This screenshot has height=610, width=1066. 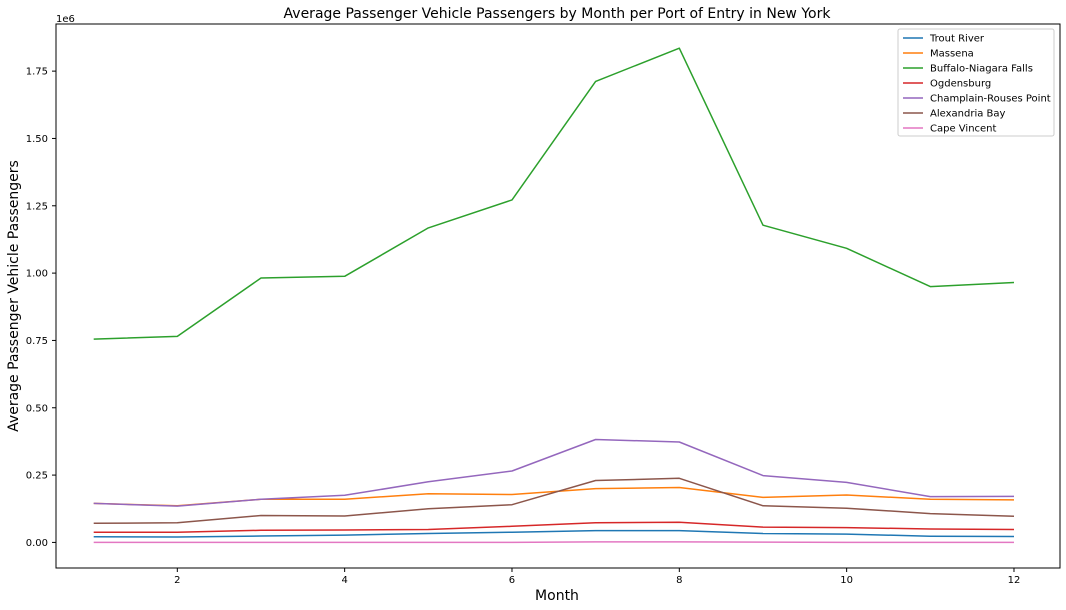 What do you see at coordinates (14, 296) in the screenshot?
I see `y-axis-label: Average Passenger Vehicle Passengers` at bounding box center [14, 296].